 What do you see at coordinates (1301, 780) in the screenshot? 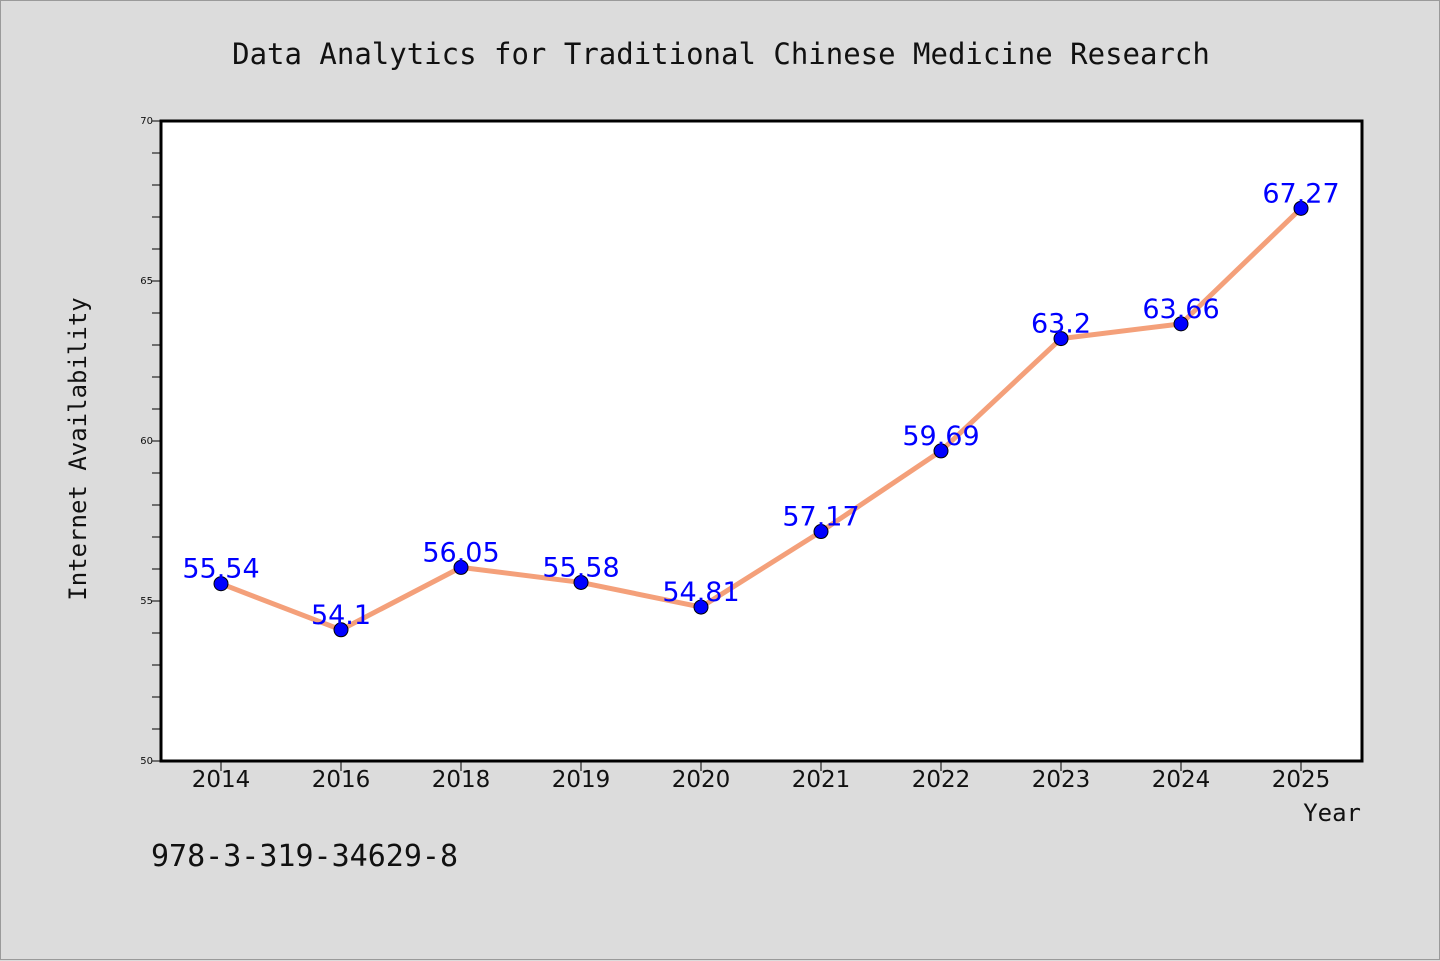
I see `x-tick-label: 2025` at bounding box center [1301, 780].